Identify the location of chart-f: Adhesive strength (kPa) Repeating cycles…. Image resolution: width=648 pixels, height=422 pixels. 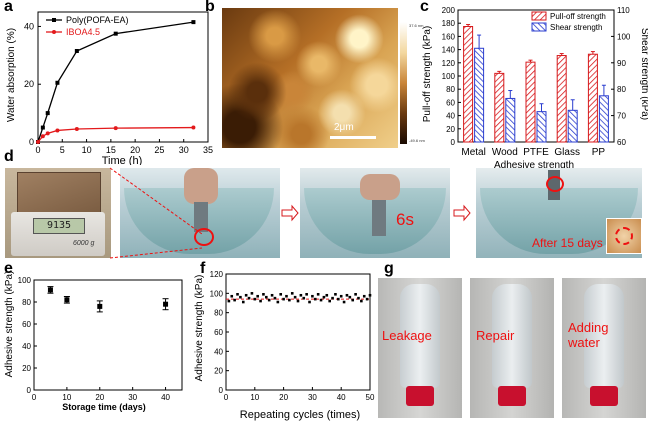
(284, 345).